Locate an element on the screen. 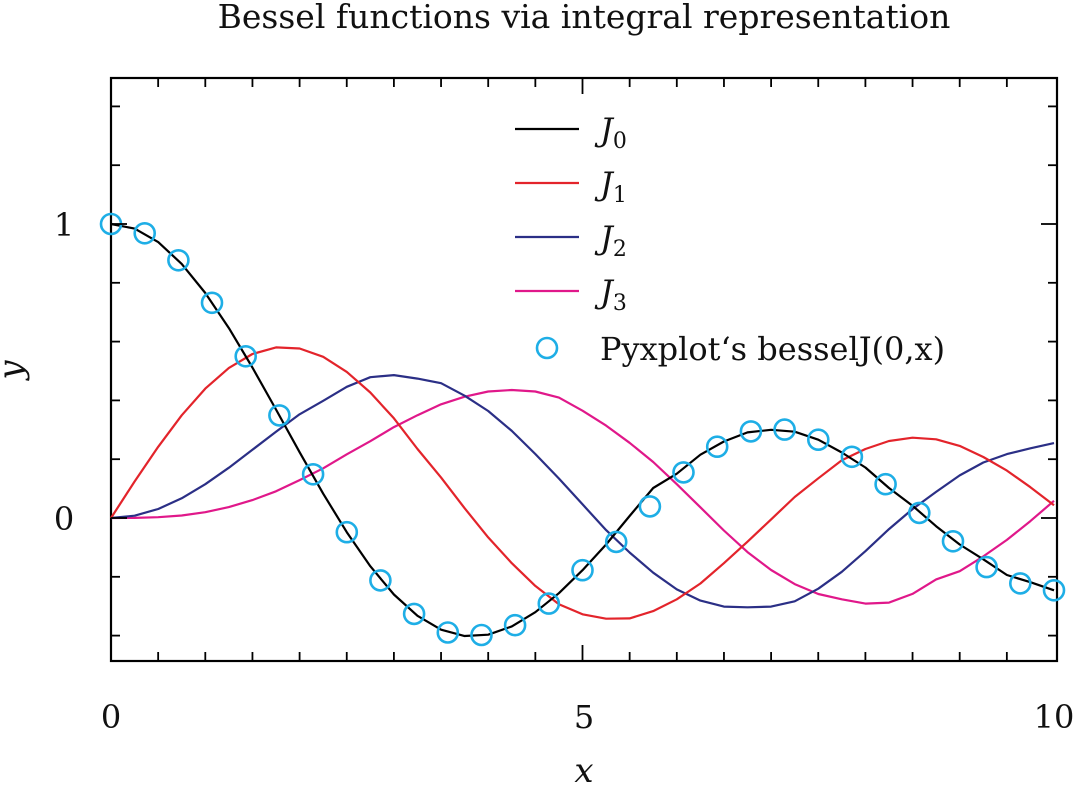 Image resolution: width=1077 pixels, height=787 pixels. x-axis-label: x is located at coordinates (583, 769).